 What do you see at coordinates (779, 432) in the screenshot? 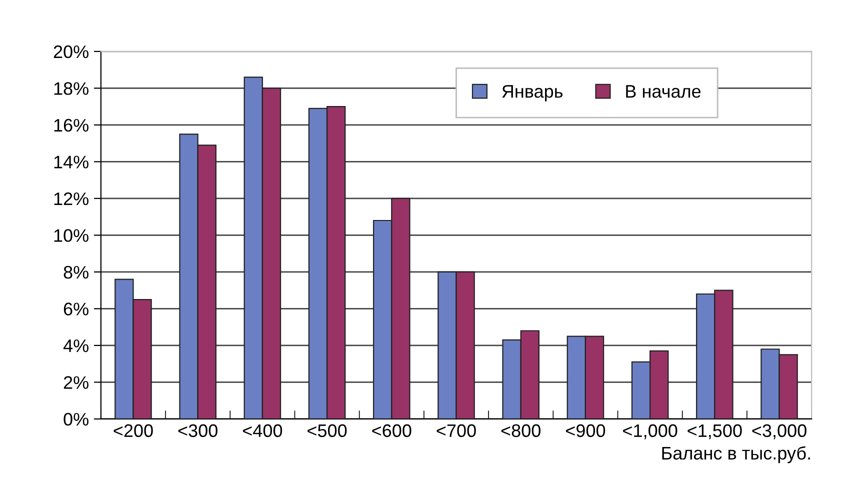
I see `x-tick-label: <3,000` at bounding box center [779, 432].